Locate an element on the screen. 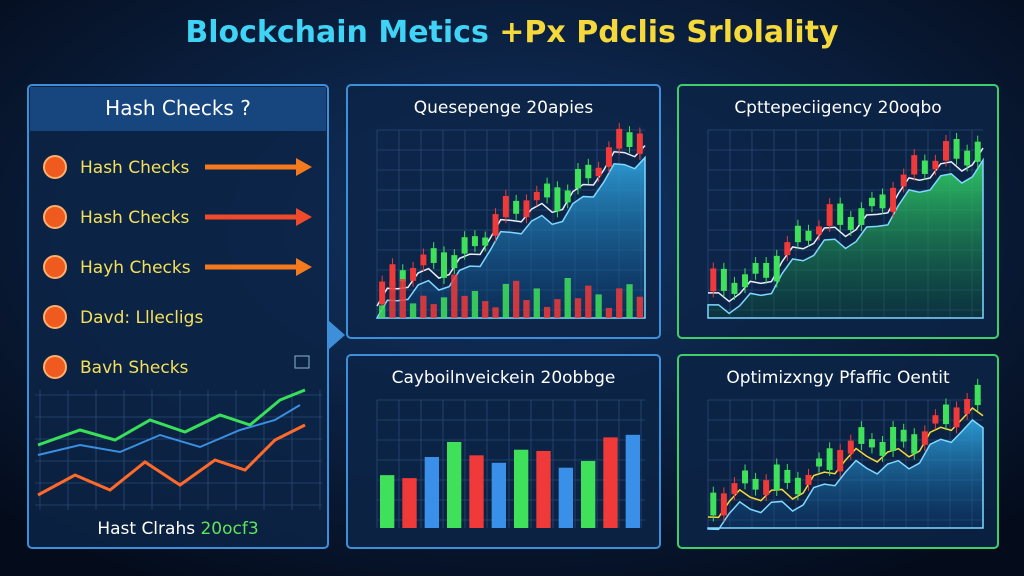 The width and height of the screenshot is (1024, 576). item-label: Davd: Lllecligs is located at coordinates (141, 318).